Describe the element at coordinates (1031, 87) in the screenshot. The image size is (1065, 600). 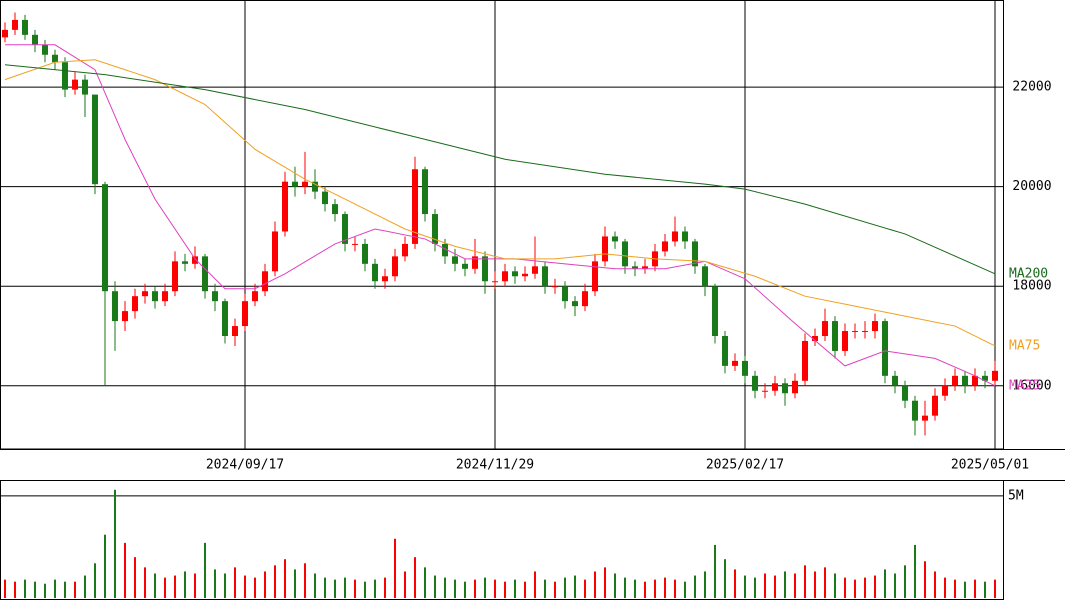
I see `y-tick-label: 22000` at that location.